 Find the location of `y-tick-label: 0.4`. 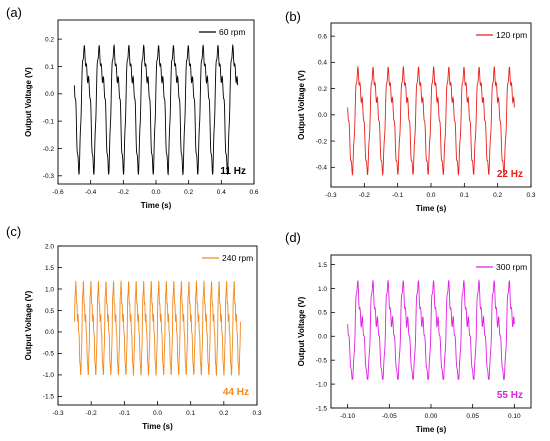

y-tick-label: 0.4 is located at coordinates (322, 63).